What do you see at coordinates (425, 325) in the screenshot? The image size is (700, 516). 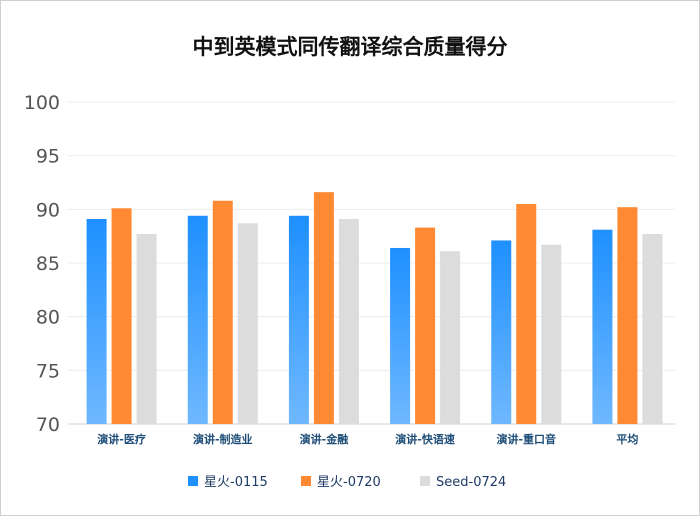 I see `bar-星火-0720-演讲-快语速` at bounding box center [425, 325].